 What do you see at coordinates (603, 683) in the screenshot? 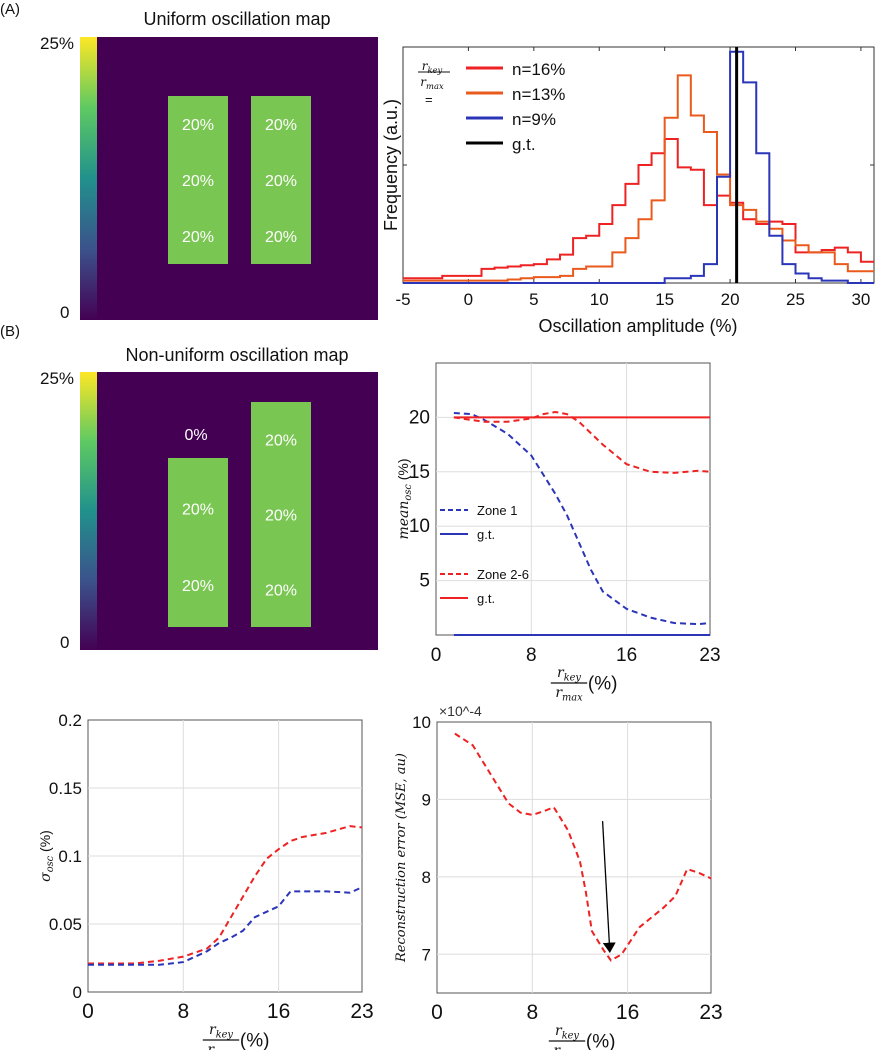
I see `mean-osc-x-axis-label-unit: (%)` at bounding box center [603, 683].